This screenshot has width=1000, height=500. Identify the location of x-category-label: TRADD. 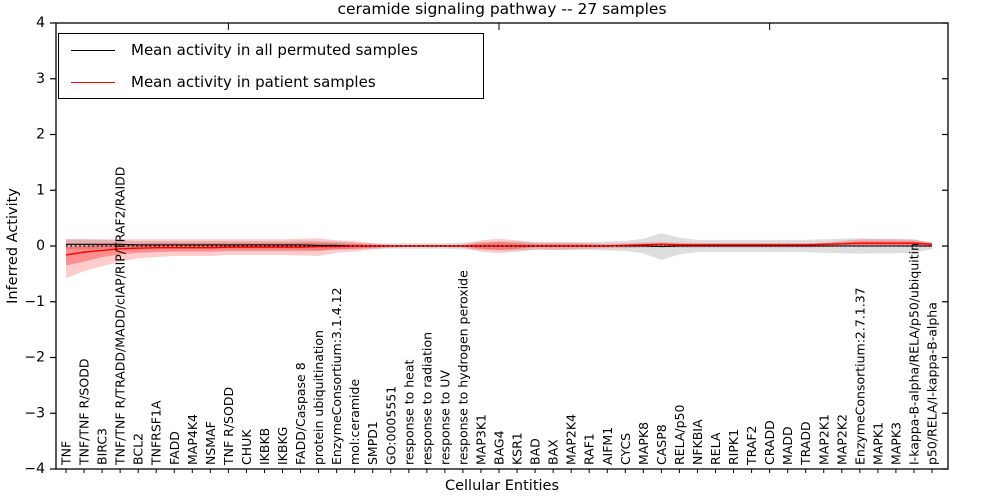
(805, 443).